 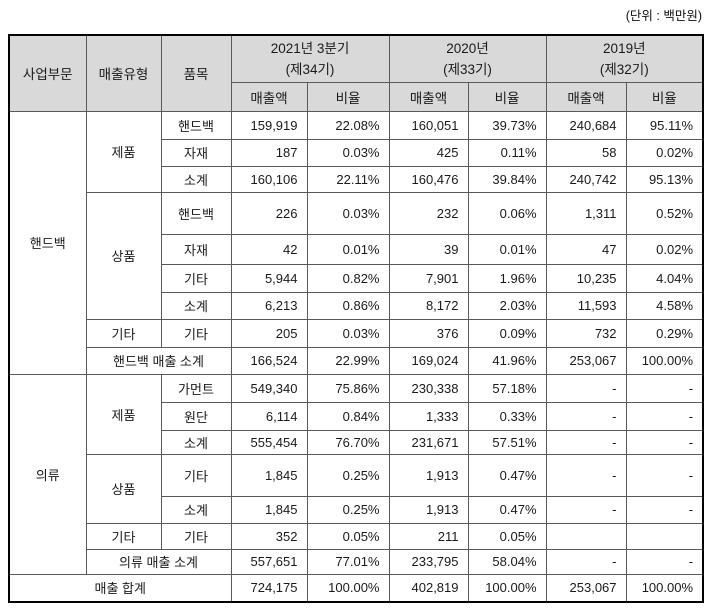 What do you see at coordinates (664, 179) in the screenshot?
I see `value-cell: 95.13%` at bounding box center [664, 179].